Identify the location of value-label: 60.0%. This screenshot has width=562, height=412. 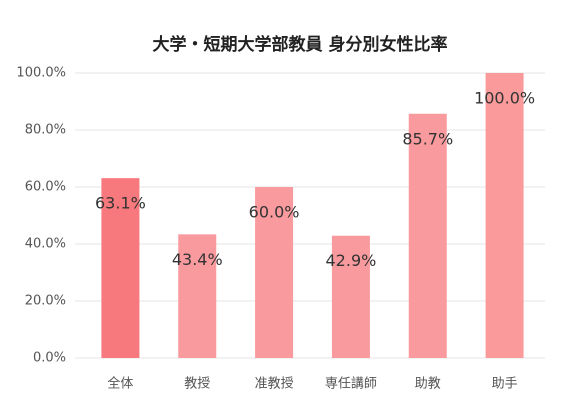
(274, 212).